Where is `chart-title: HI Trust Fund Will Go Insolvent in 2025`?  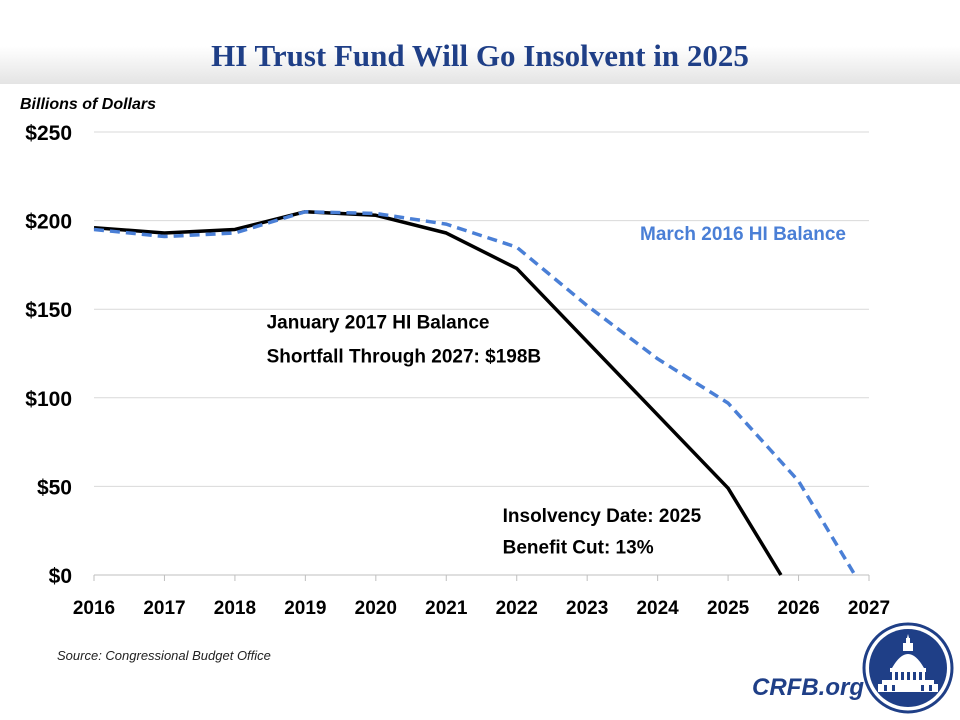 chart-title: HI Trust Fund Will Go Insolvent in 2025 is located at coordinates (480, 55).